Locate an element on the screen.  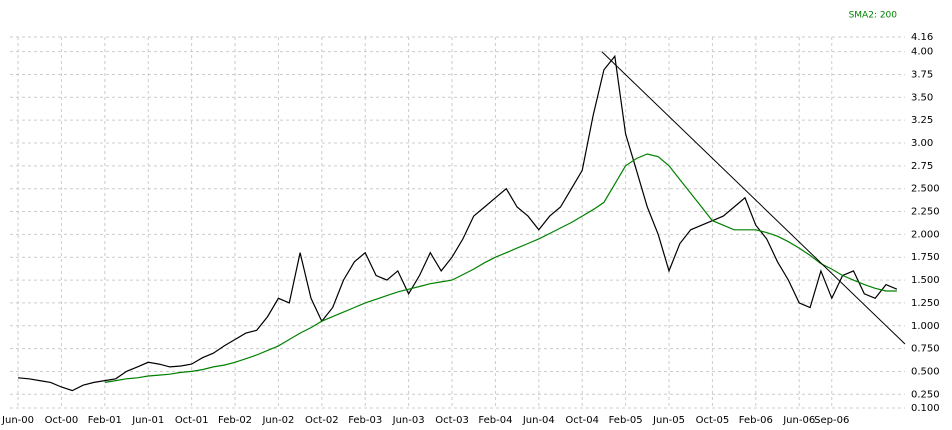
y-tick-label: 4.00 is located at coordinates (922, 52).